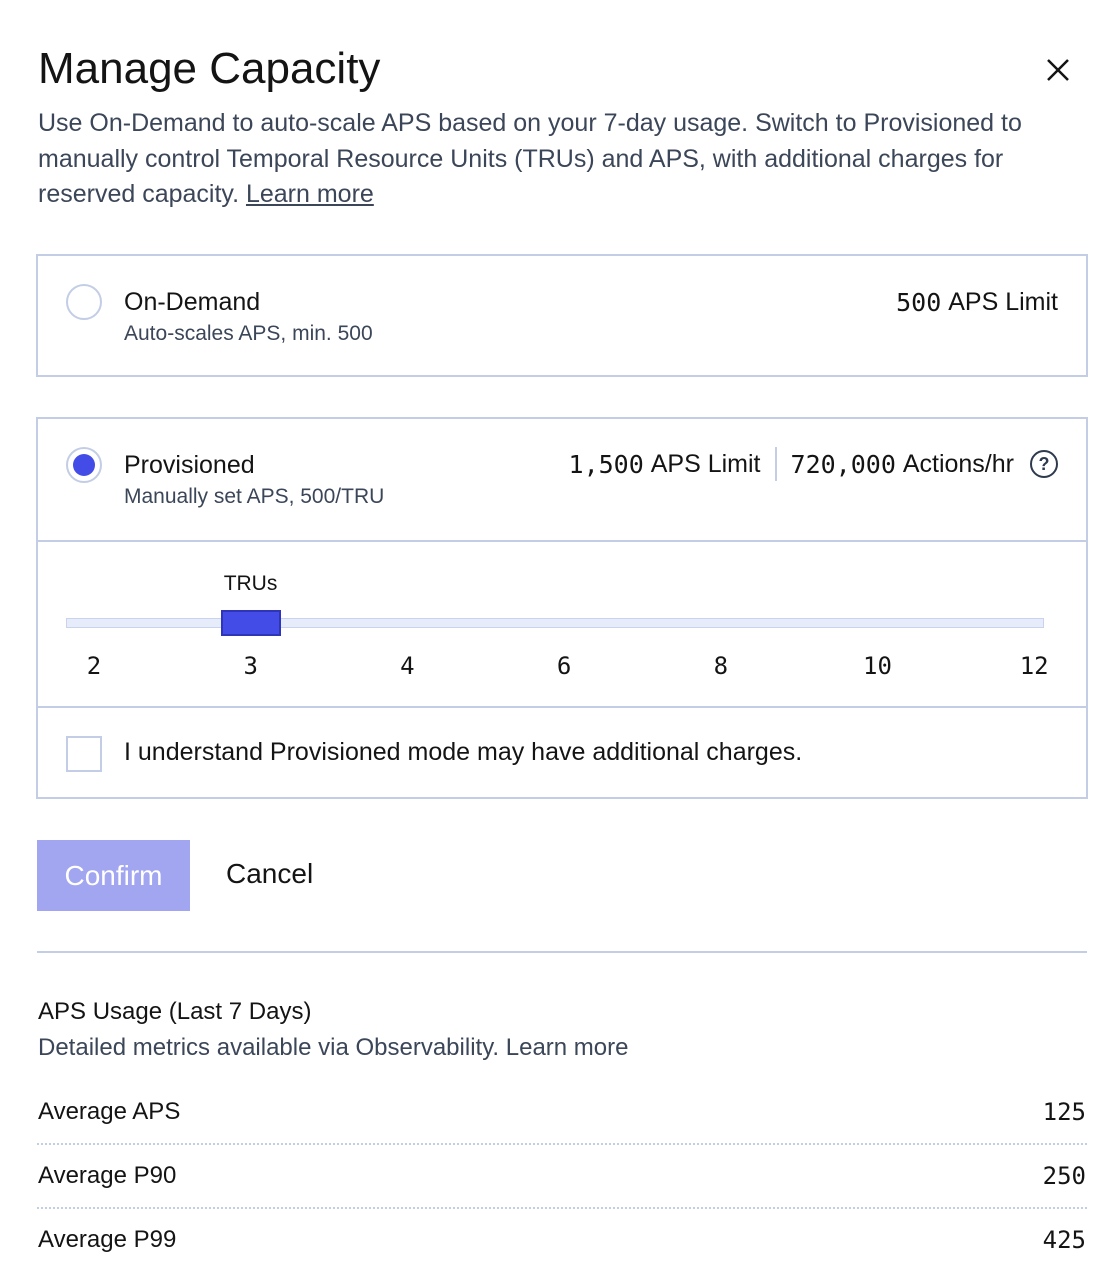 This screenshot has height=1274, width=1120. I want to click on usage-value: 125, so click(1064, 1112).